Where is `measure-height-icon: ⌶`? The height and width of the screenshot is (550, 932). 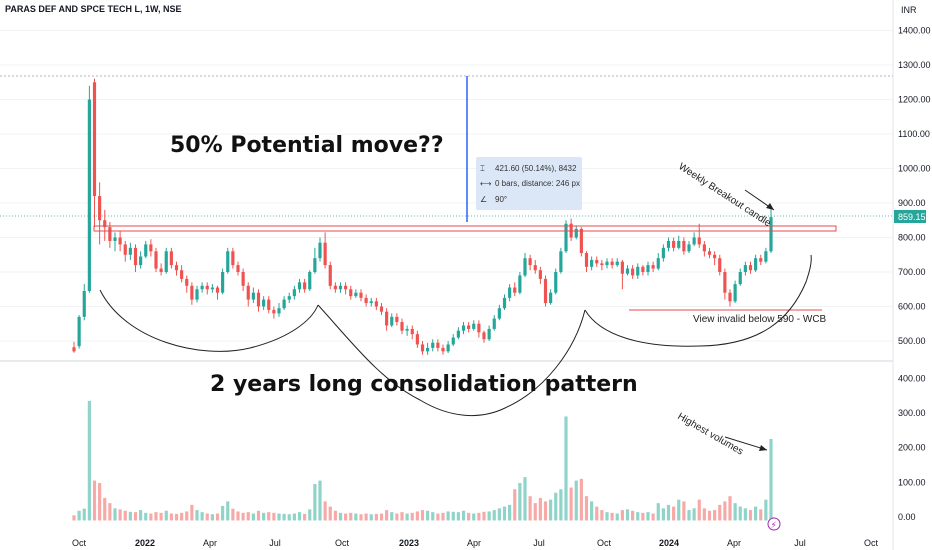
measure-height-icon: ⌶ is located at coordinates (482, 168).